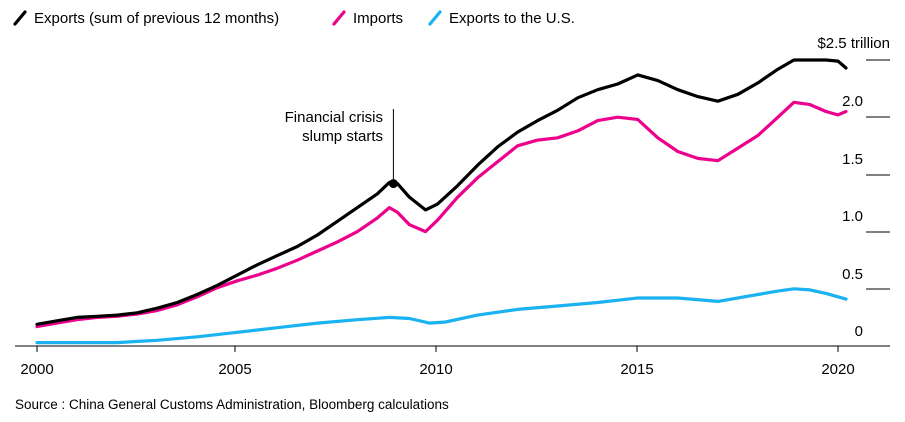  I want to click on y-tick-label: 0.5, so click(852, 274).